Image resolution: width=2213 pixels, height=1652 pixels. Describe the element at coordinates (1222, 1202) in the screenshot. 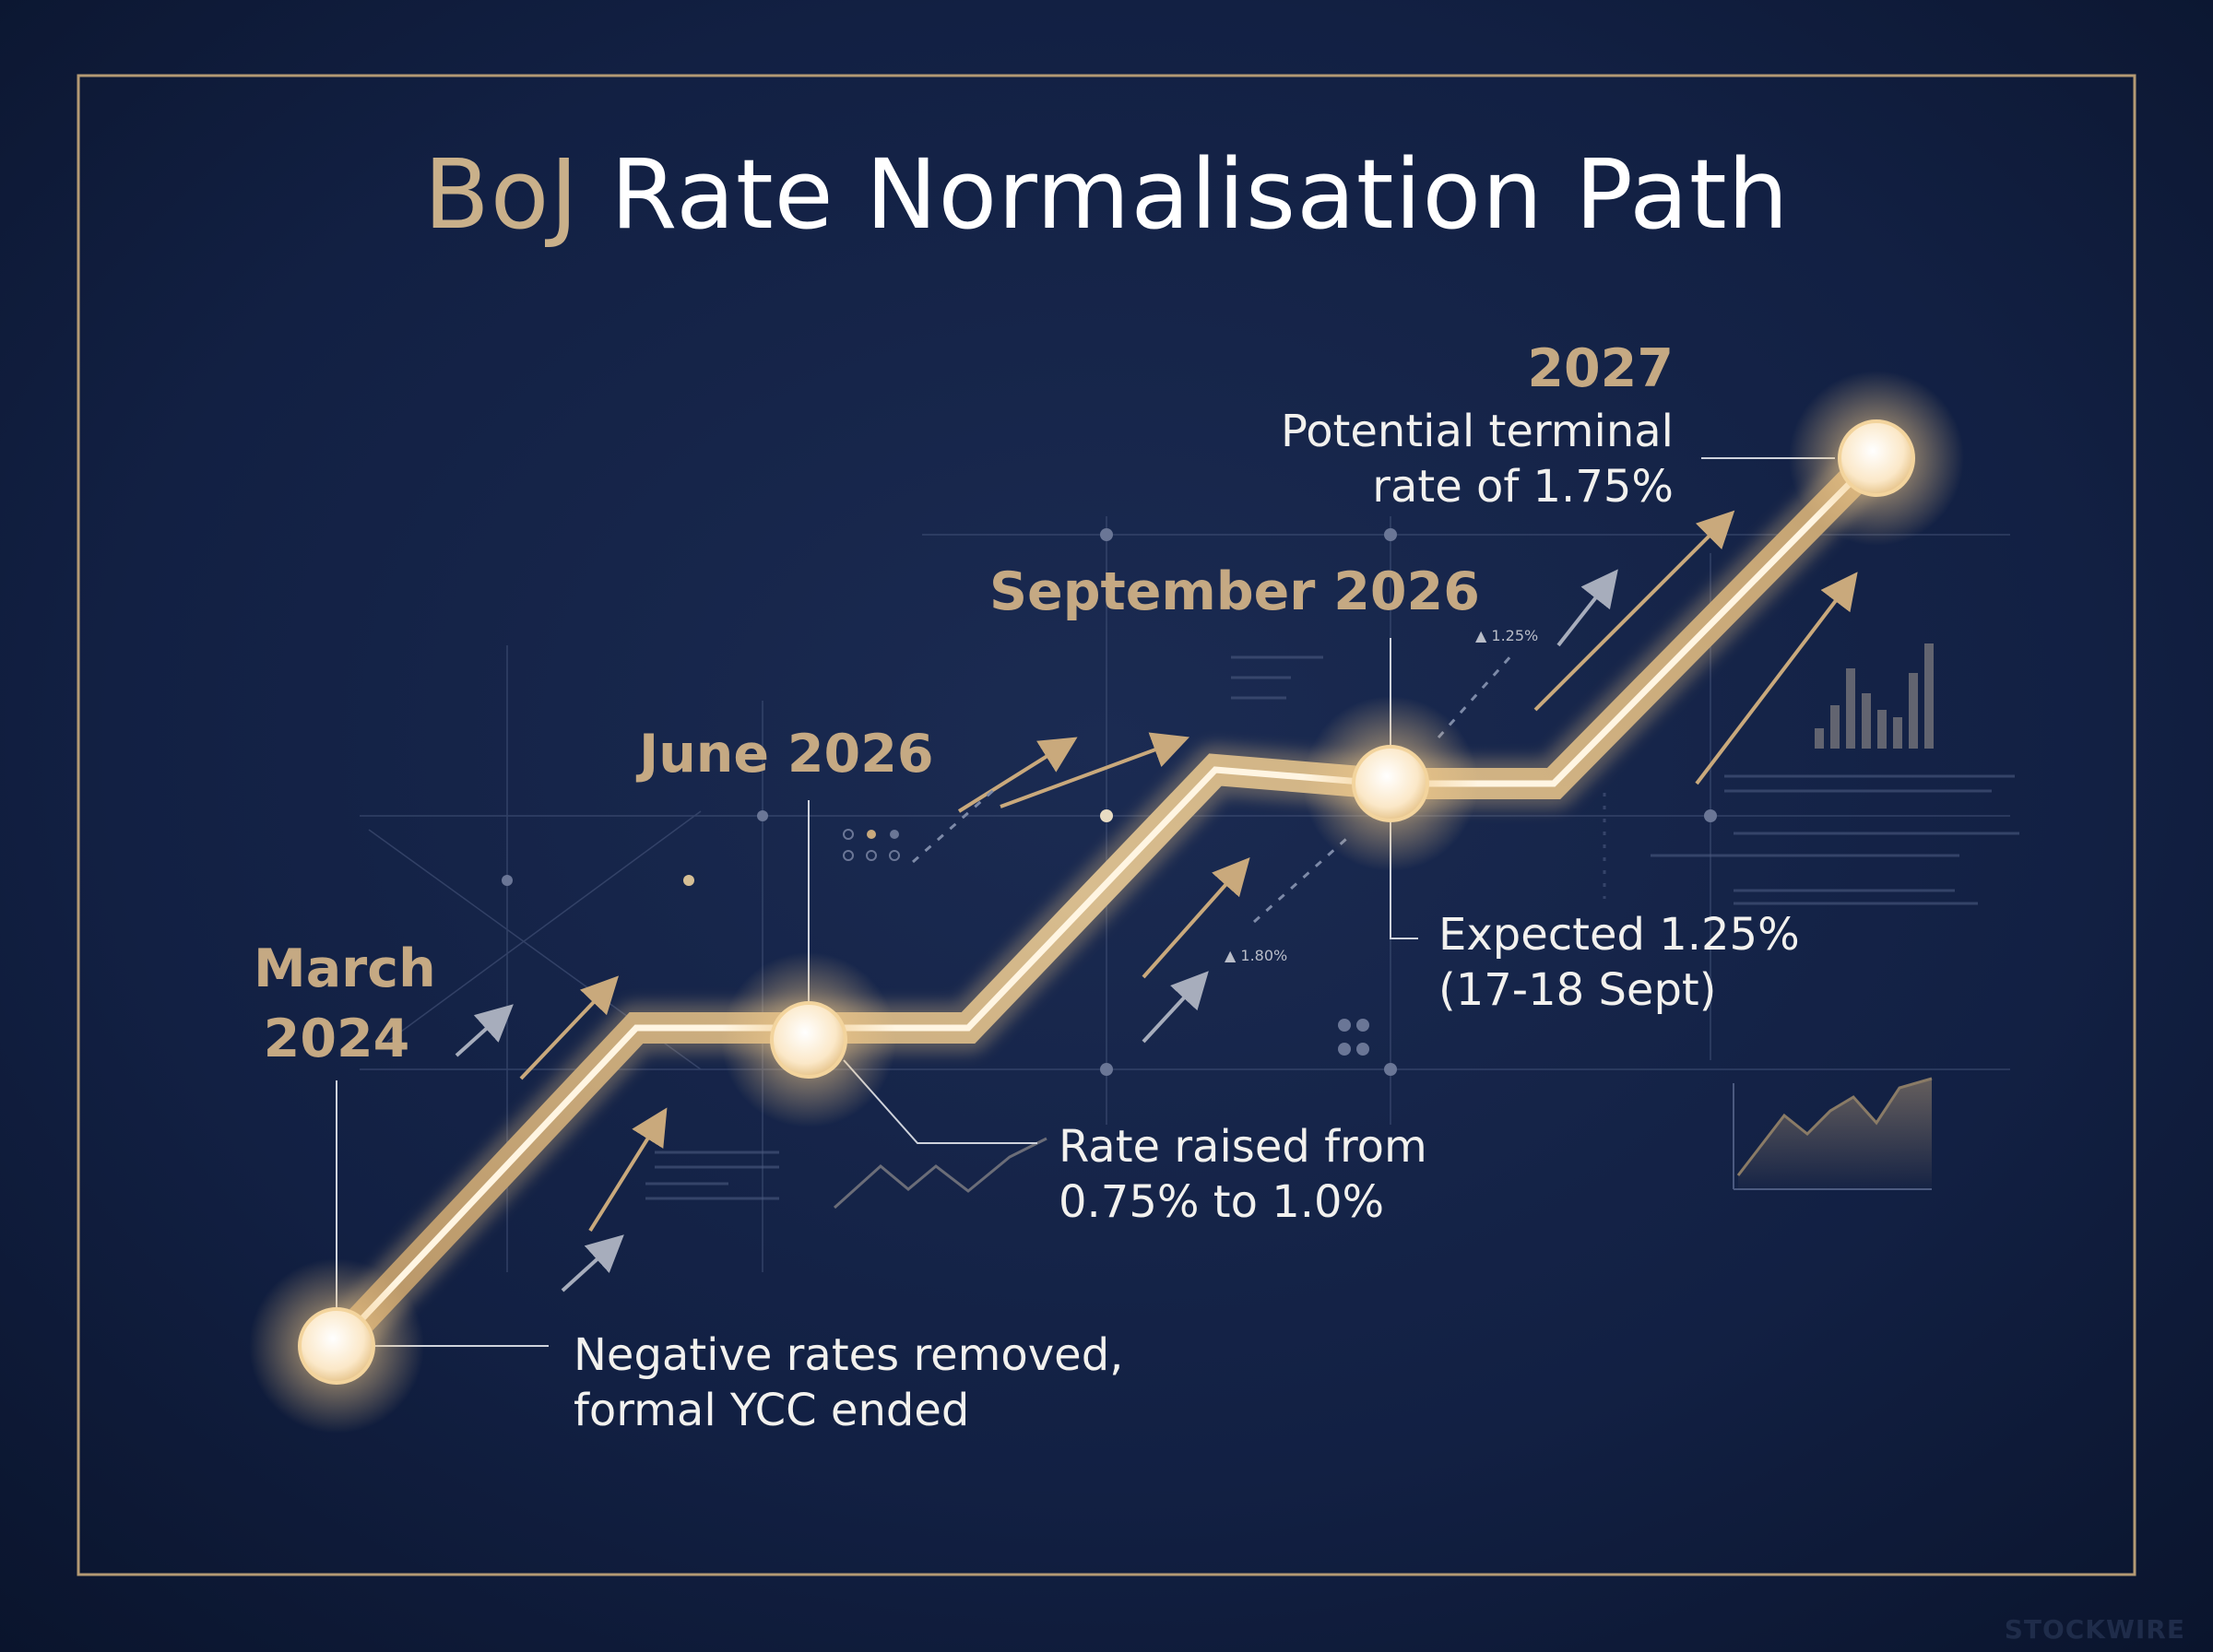

I see `milestone-desc-line2: 0.75% to 1.0%` at that location.